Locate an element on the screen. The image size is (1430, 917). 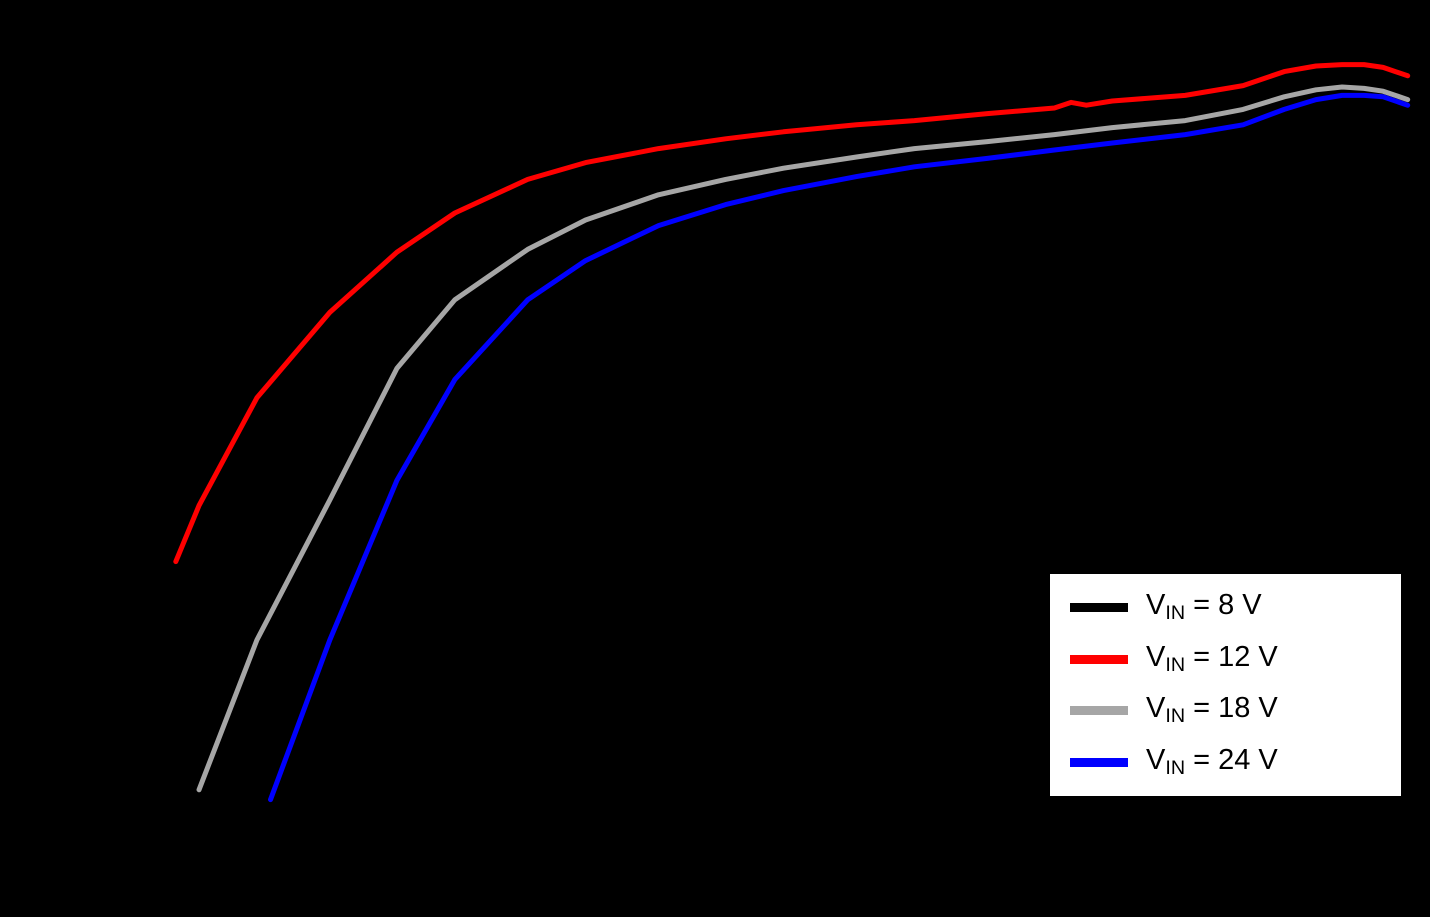
legend-label-vin-8: VIN = 8 V is located at coordinates (1204, 607).